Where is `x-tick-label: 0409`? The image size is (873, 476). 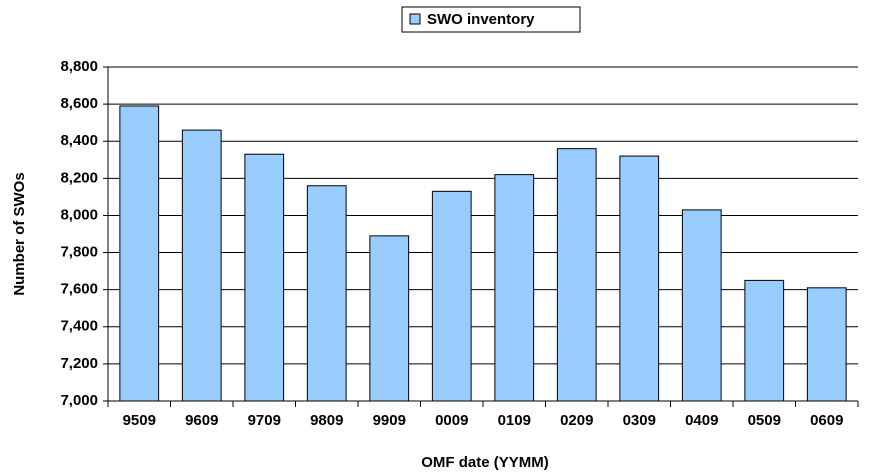
x-tick-label: 0409 is located at coordinates (701, 420).